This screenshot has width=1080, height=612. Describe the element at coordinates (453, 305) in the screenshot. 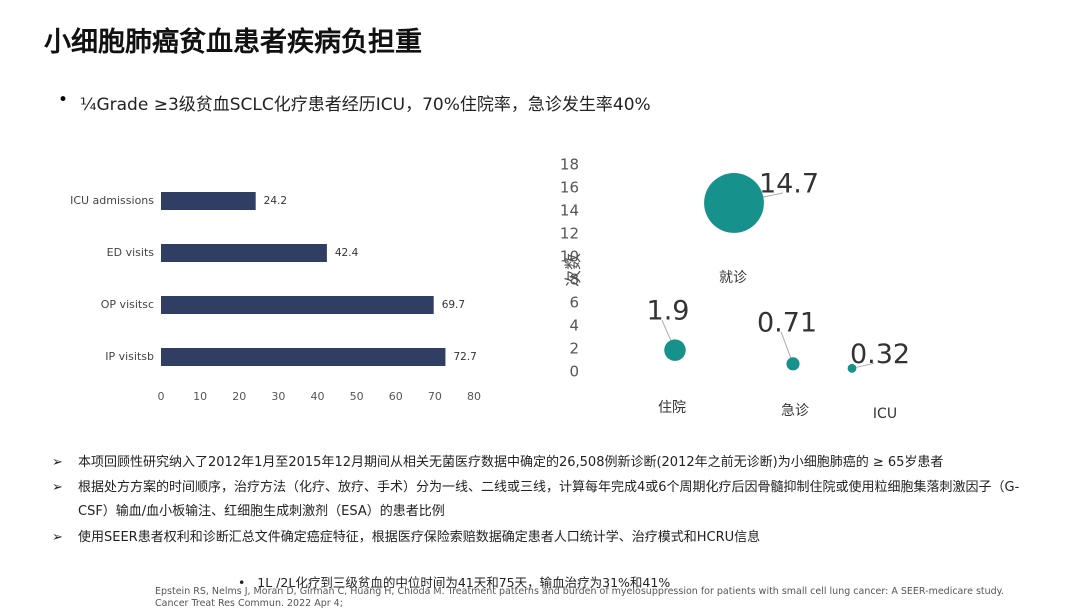

I see `value-label: 69.7` at that location.